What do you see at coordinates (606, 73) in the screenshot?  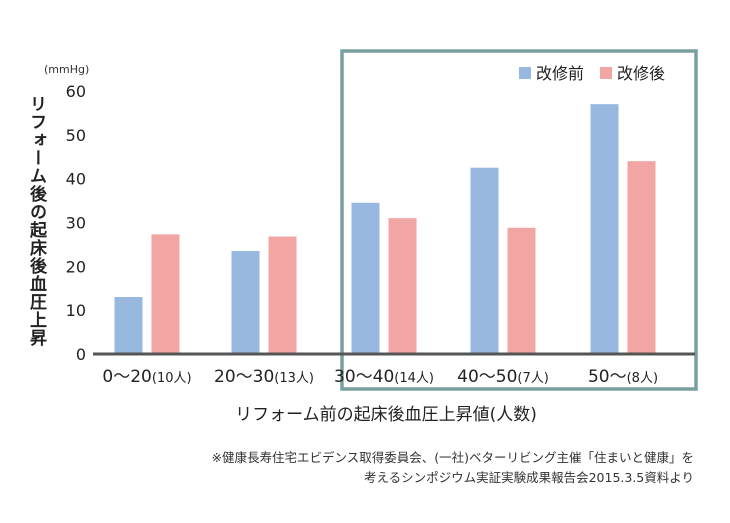 I see `legend-swatch-after` at bounding box center [606, 73].